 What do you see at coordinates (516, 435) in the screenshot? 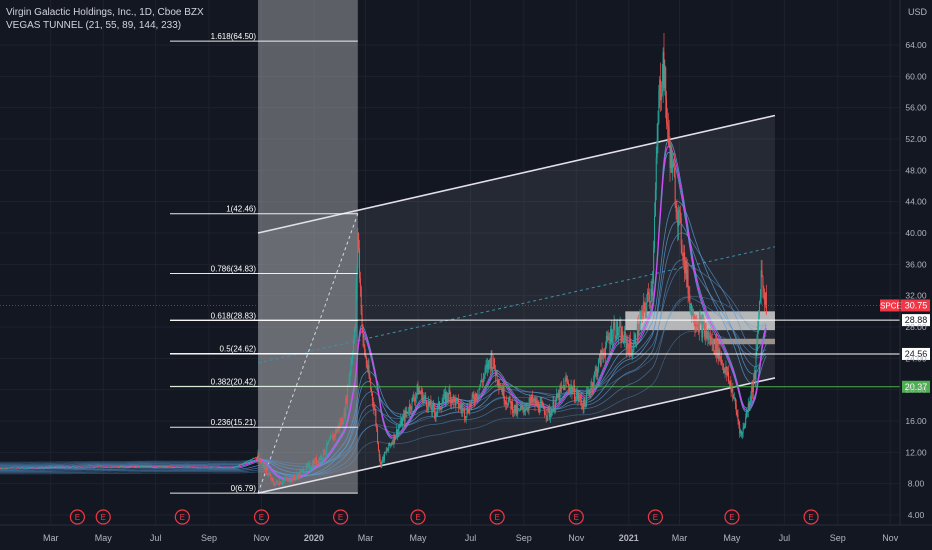
I see `channel-lower-line` at bounding box center [516, 435].